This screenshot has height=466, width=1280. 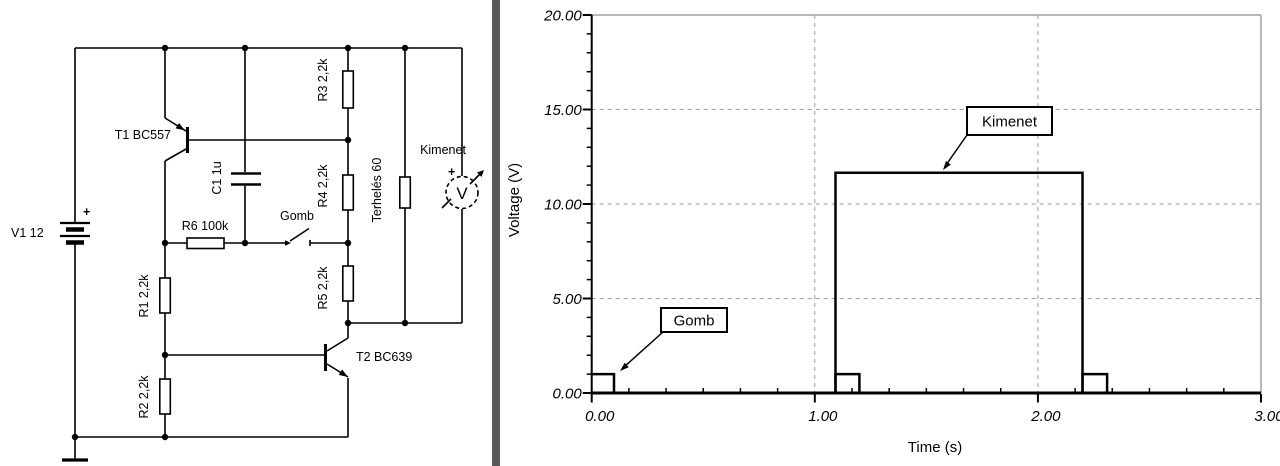 What do you see at coordinates (624, 366) in the screenshot?
I see `annotation-gomb-arrowhead` at bounding box center [624, 366].